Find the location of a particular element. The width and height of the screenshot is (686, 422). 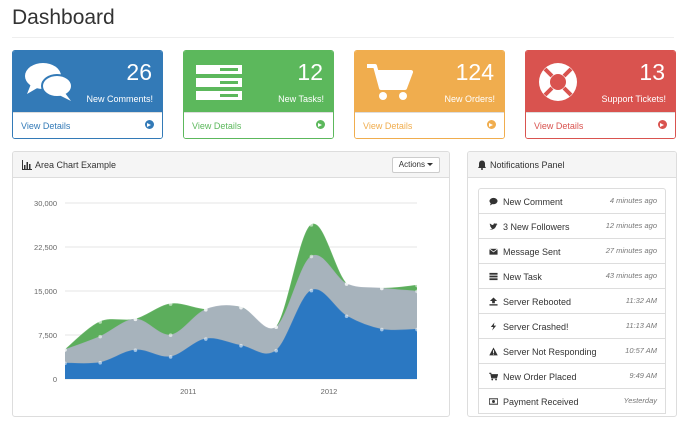

actions-label: Actions is located at coordinates (411, 164).